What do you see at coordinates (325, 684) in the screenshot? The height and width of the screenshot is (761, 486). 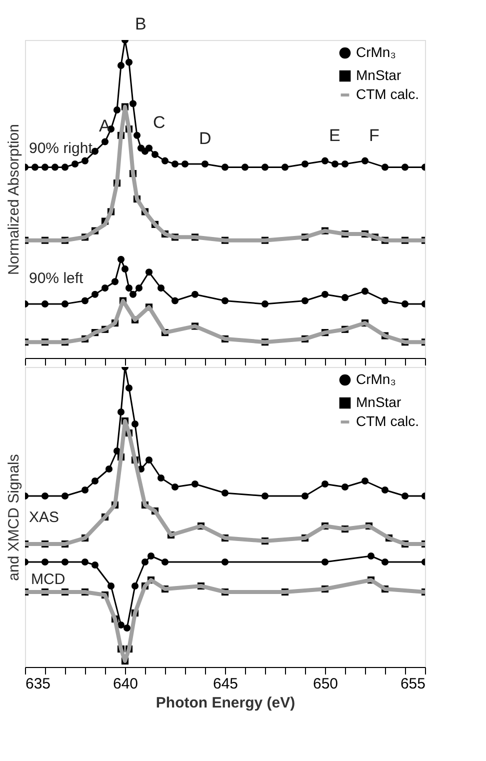 I see `x-tick-label: 650` at bounding box center [325, 684].